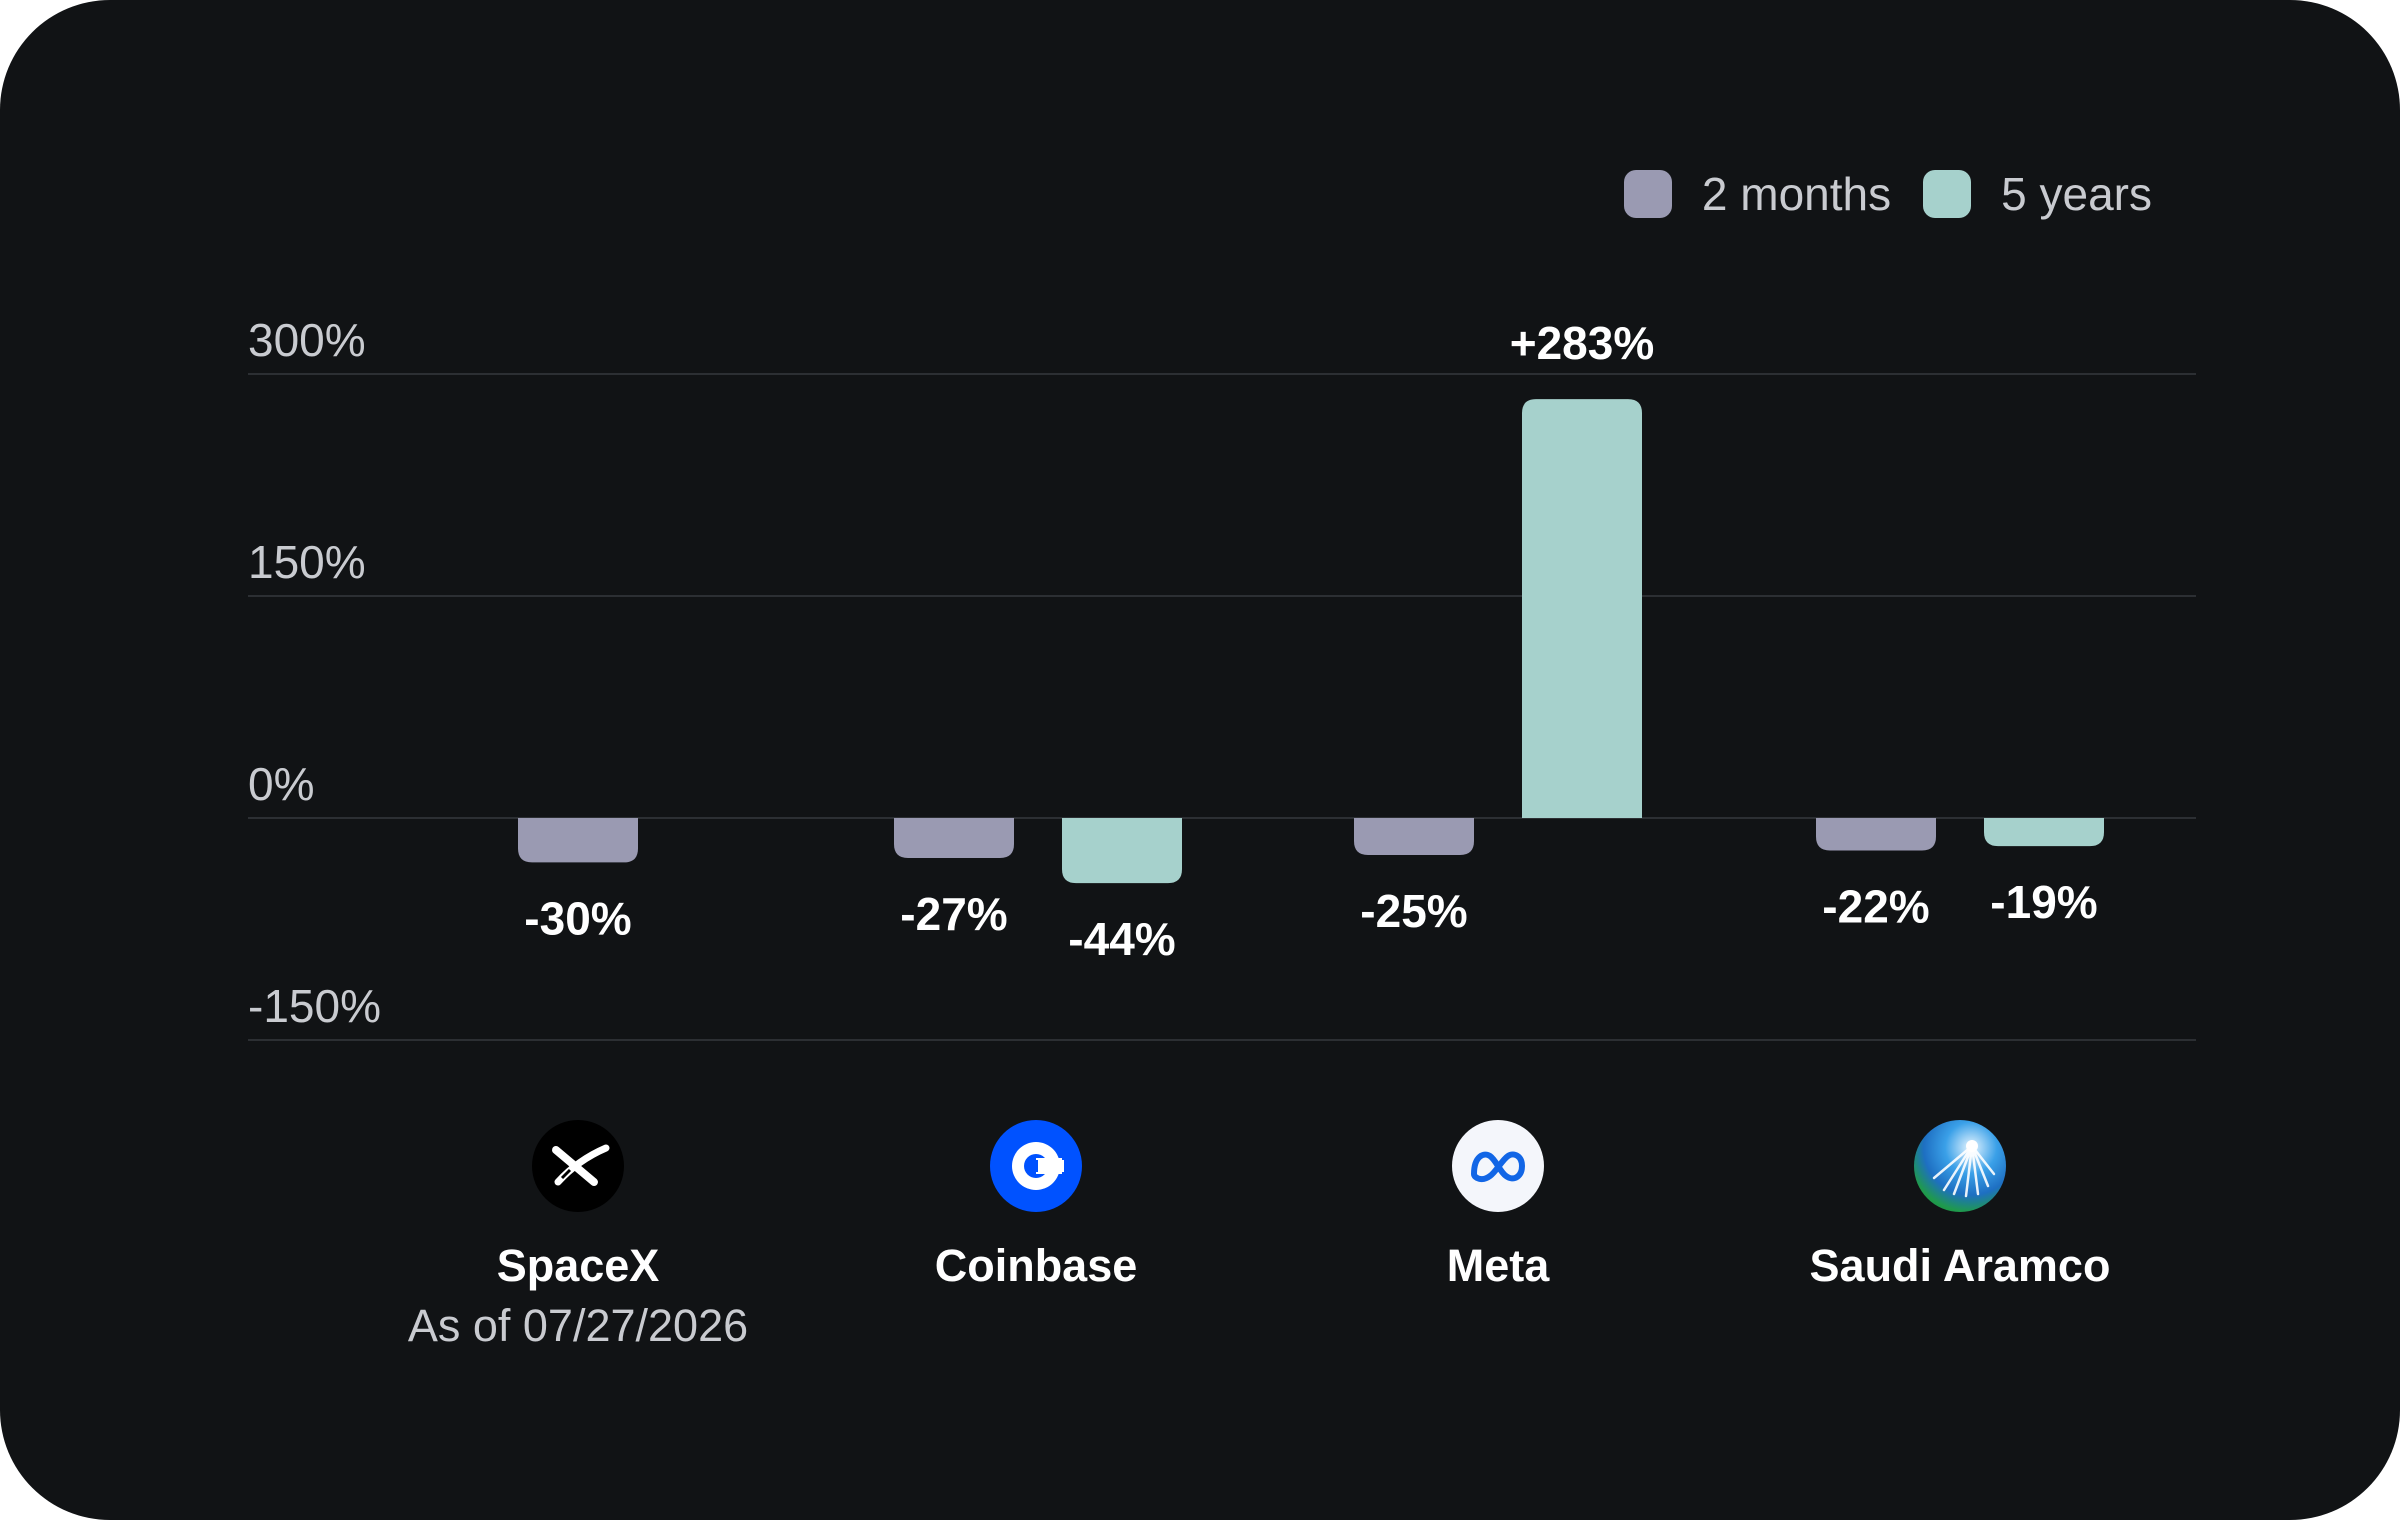 This screenshot has height=1520, width=2400. What do you see at coordinates (1582, 343) in the screenshot?
I see `data-label: +283%` at bounding box center [1582, 343].